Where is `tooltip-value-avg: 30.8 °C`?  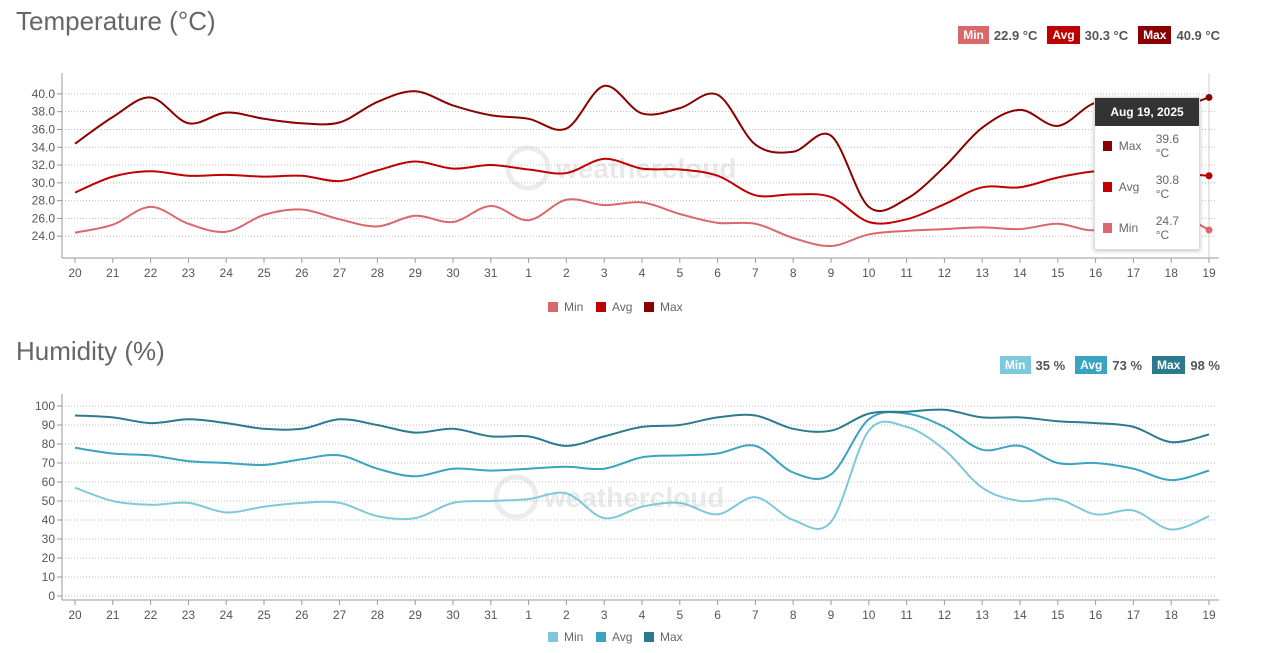
tooltip-value-avg: 30.8 °C is located at coordinates (1167, 187).